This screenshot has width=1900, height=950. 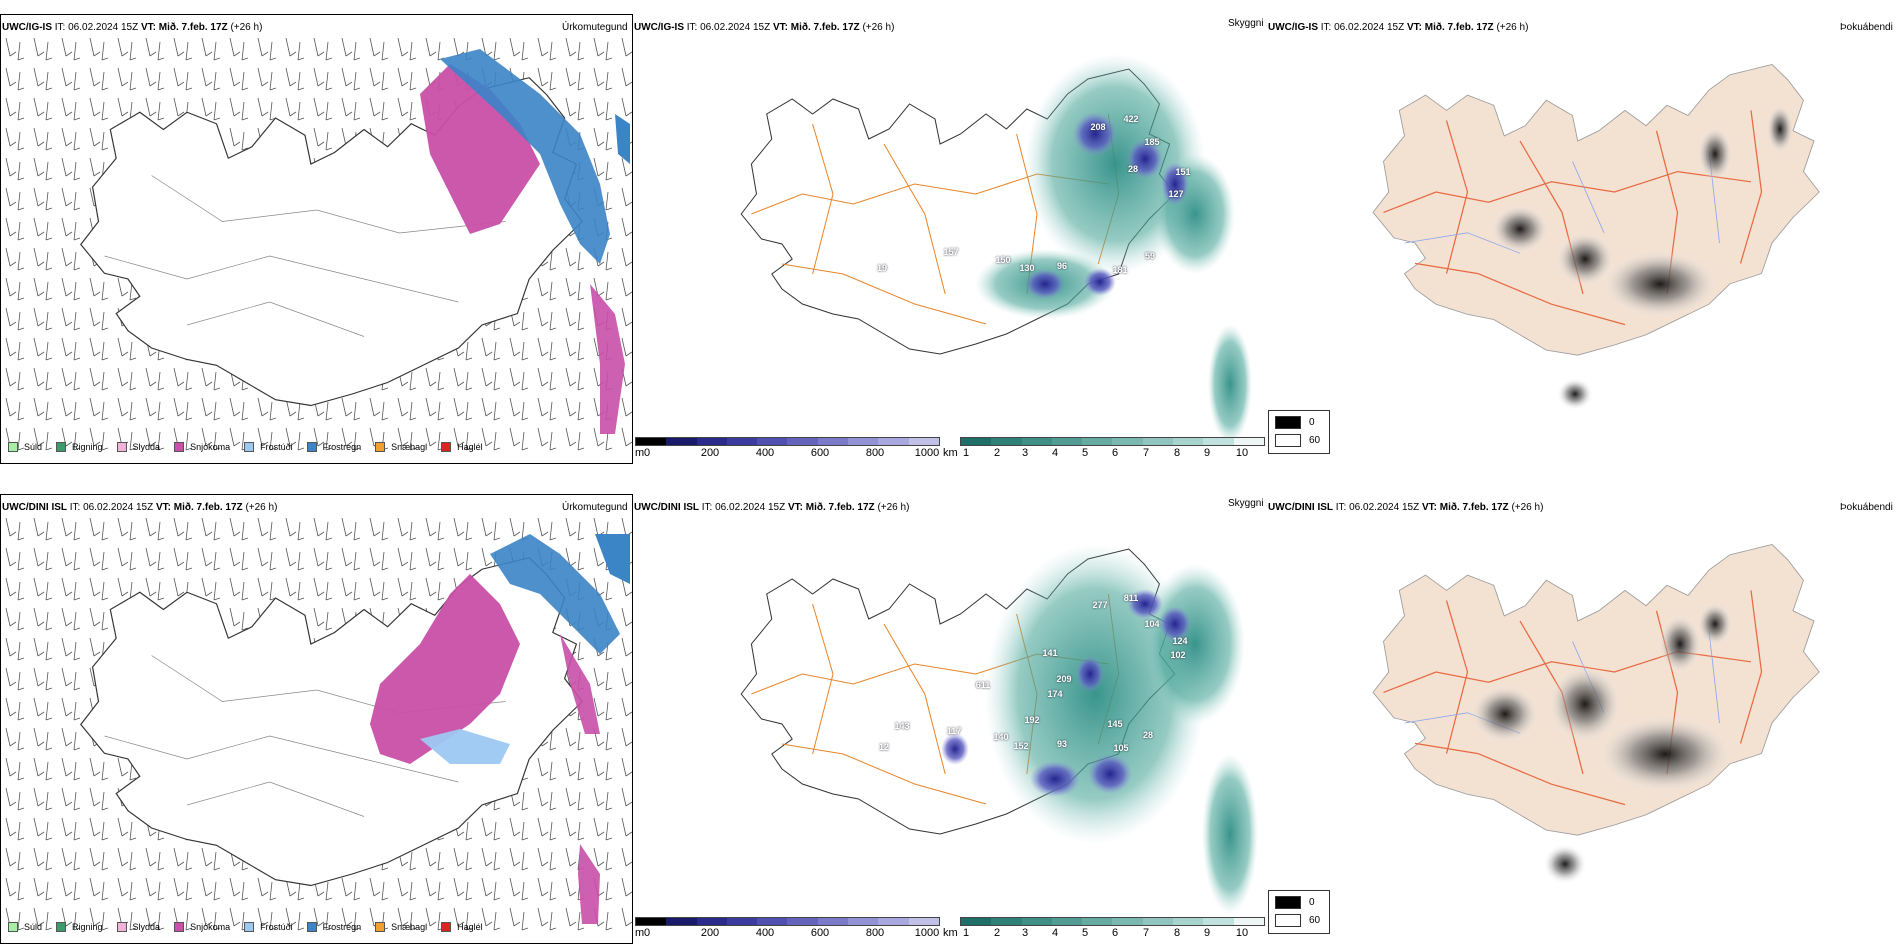 I want to click on cloud-base-label: 157, so click(x=951, y=252).